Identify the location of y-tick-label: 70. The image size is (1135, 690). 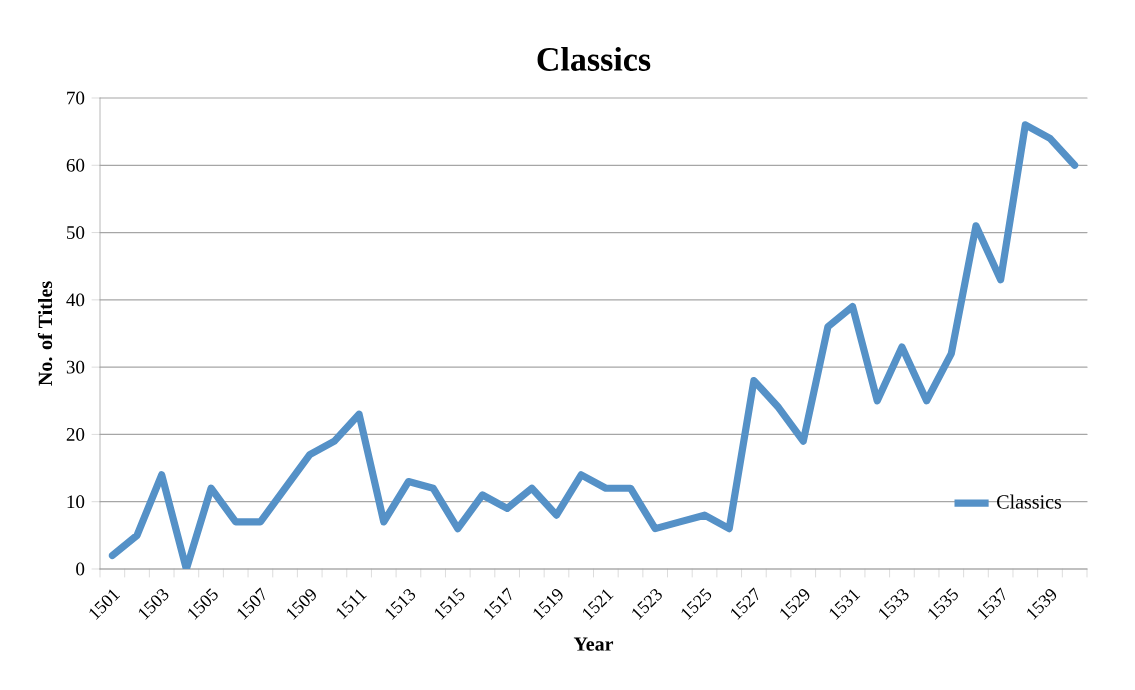
(76, 98).